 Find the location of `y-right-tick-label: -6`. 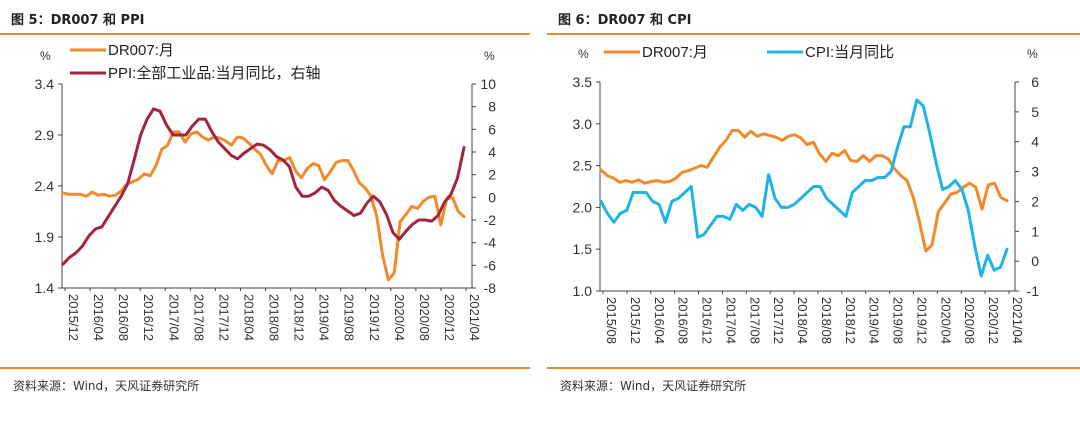

y-right-tick-label: -6 is located at coordinates (490, 265).